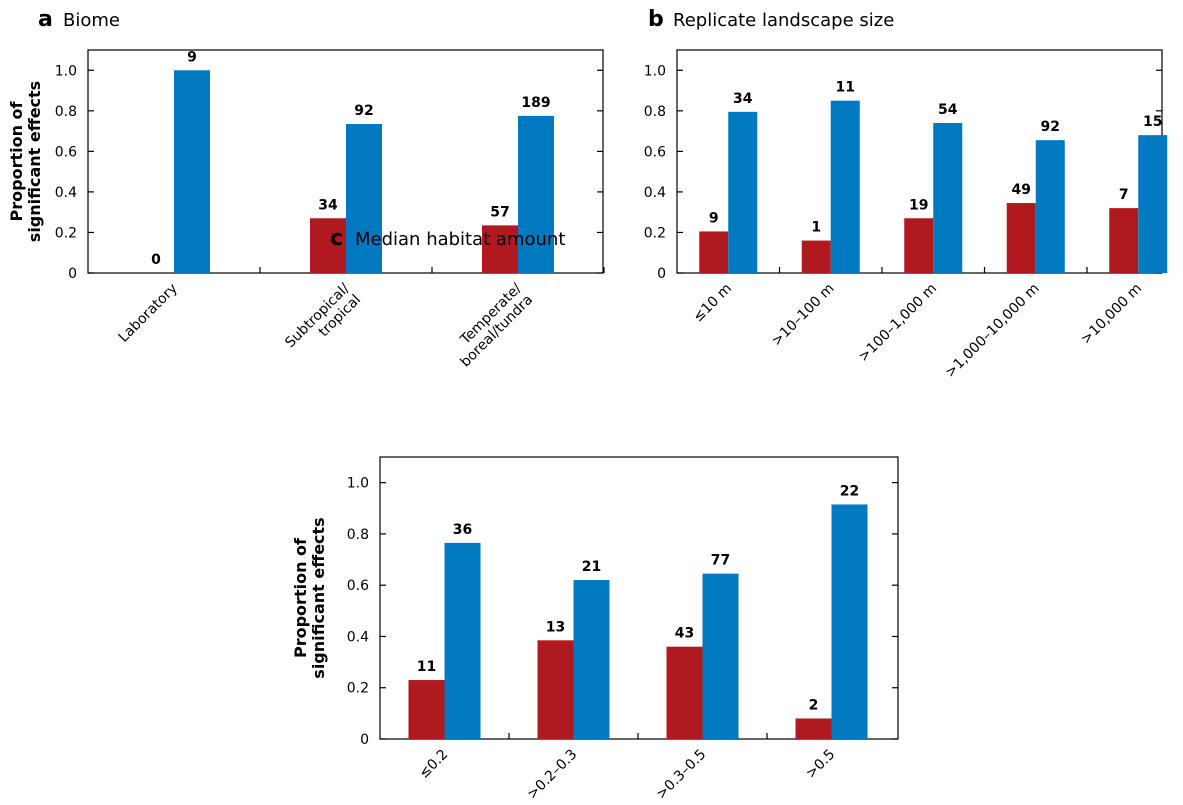 The width and height of the screenshot is (1183, 805). What do you see at coordinates (656, 19) in the screenshot?
I see `panel-letter: b` at bounding box center [656, 19].